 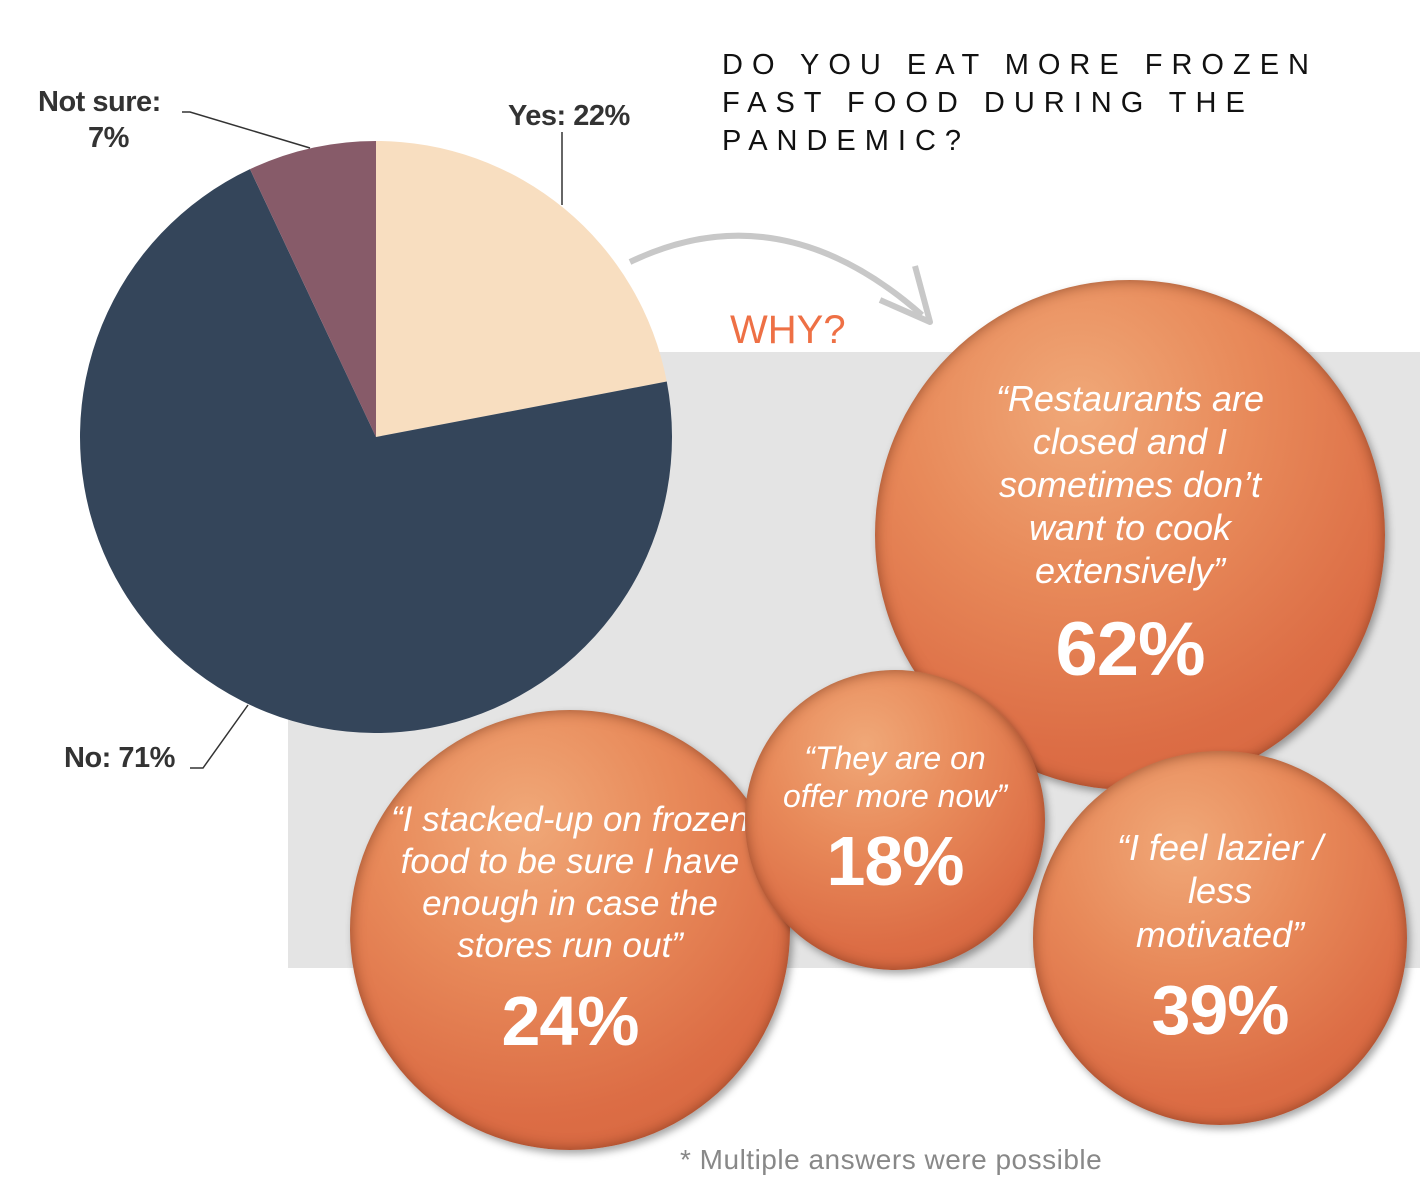 What do you see at coordinates (895, 820) in the screenshot?
I see `reason-bubble-offer: “They are on offer more now” 18%` at bounding box center [895, 820].